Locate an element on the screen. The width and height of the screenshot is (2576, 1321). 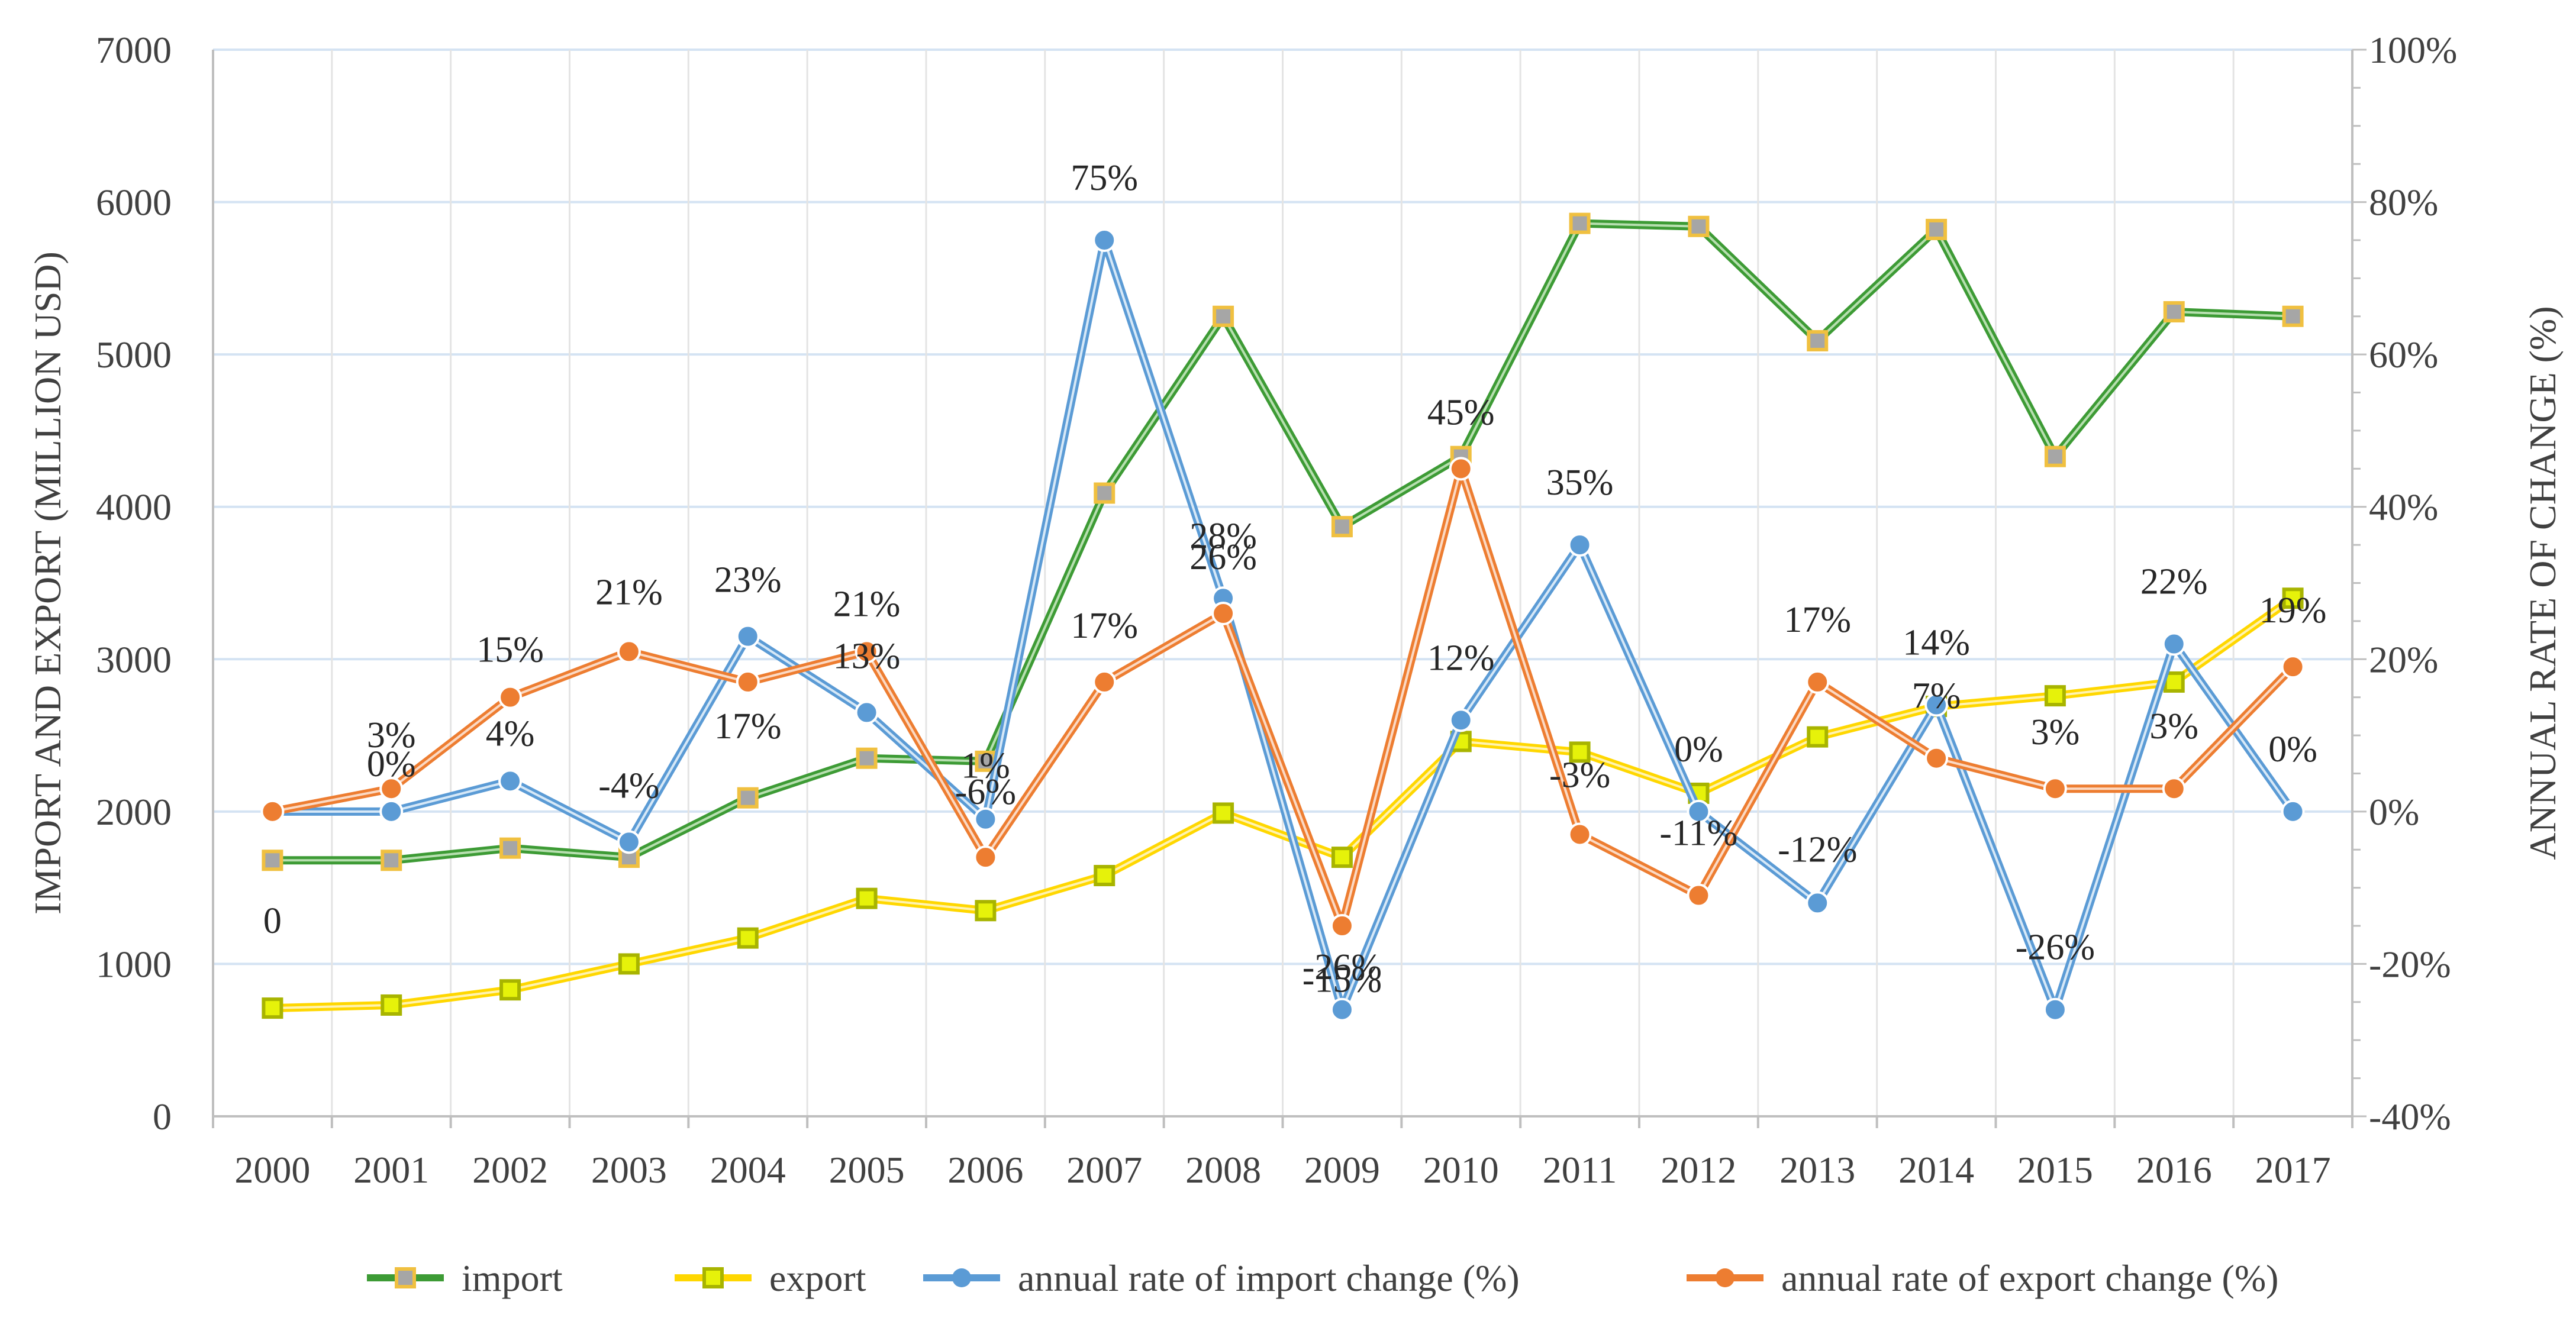
legend-item-1: export is located at coordinates (770, 1278).